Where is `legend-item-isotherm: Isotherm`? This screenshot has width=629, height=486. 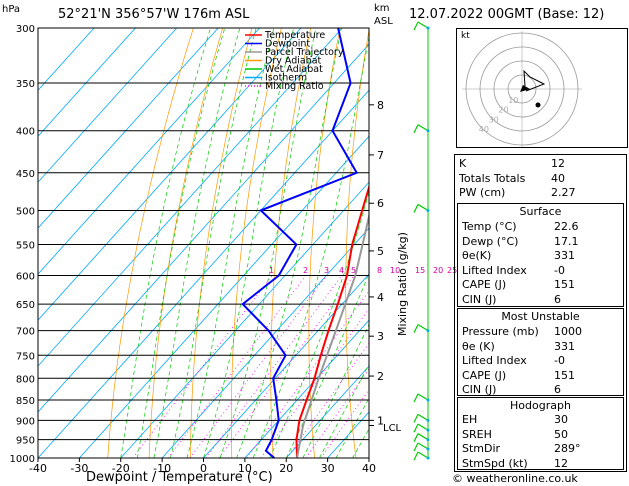
legend-item-isotherm: Isotherm is located at coordinates (286, 78).